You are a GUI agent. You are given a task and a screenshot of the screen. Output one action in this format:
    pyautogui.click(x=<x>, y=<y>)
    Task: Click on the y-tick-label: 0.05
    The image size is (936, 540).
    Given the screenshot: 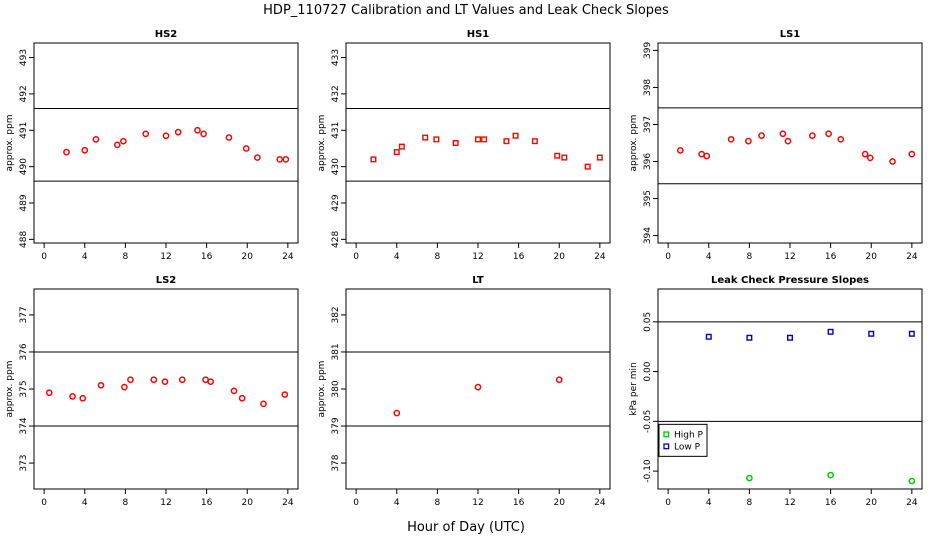 What is the action you would take?
    pyautogui.click(x=648, y=322)
    